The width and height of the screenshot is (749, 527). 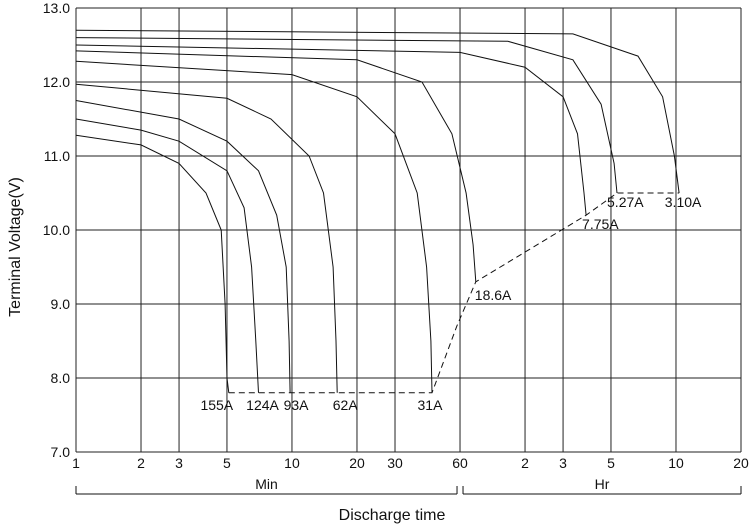 I want to click on y-axis-tick-labels: 7.0 8.0 9.0 10.0 11.0 12.0 13.0, so click(x=56, y=230).